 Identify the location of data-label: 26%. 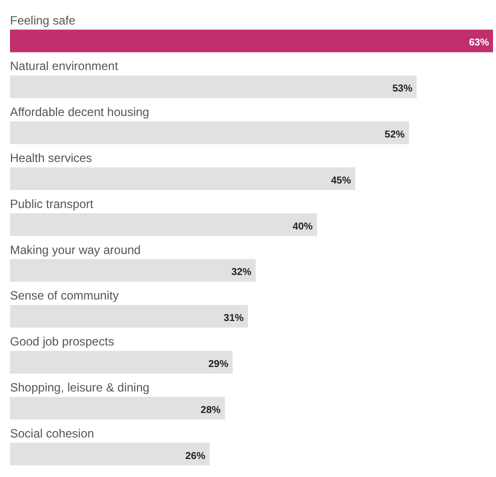
(195, 456).